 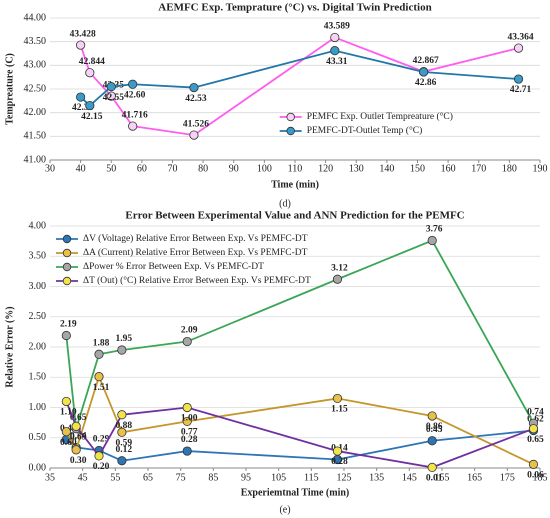 I want to click on legend-label: PEMFC-DT-Outlet Temp (°C), so click(x=365, y=130).